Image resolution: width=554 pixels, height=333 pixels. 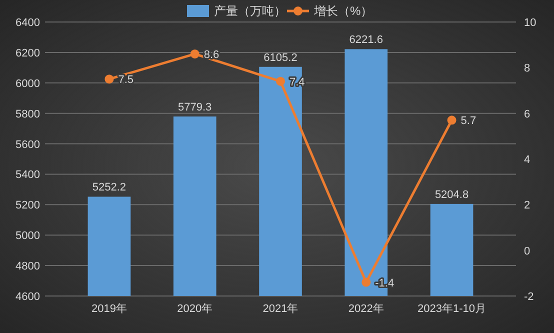 I want to click on data-label: 6105.2, so click(x=281, y=58).